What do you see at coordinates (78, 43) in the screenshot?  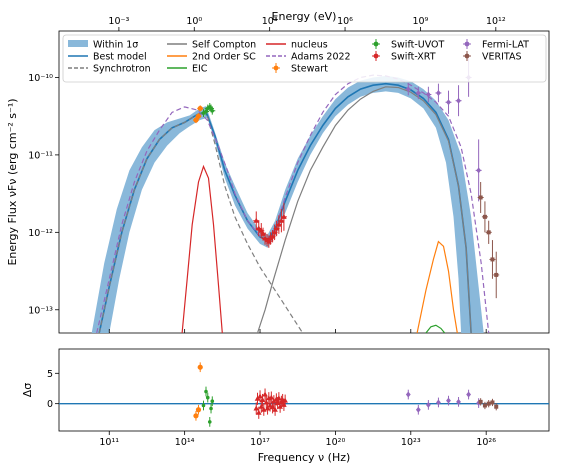 I see `within-1-legend-swatch` at bounding box center [78, 43].